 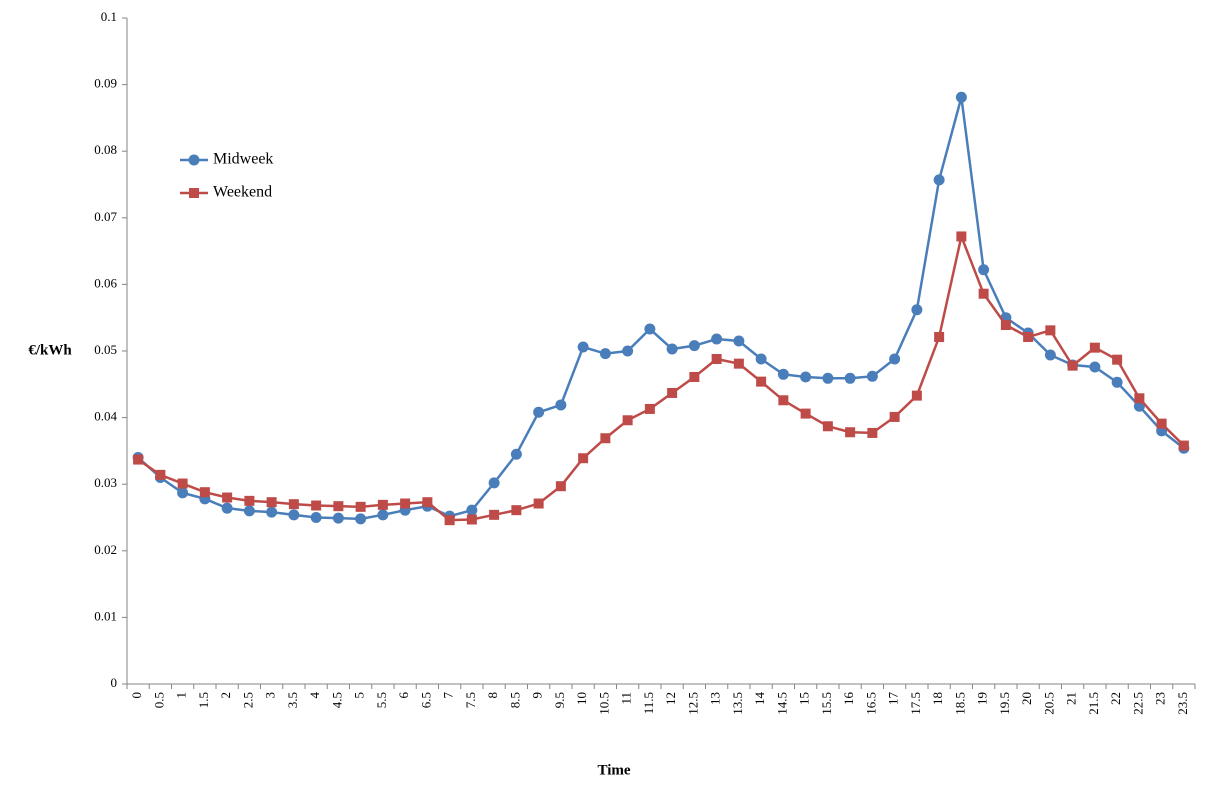 What do you see at coordinates (242, 192) in the screenshot?
I see `legend-label: Weekend` at bounding box center [242, 192].